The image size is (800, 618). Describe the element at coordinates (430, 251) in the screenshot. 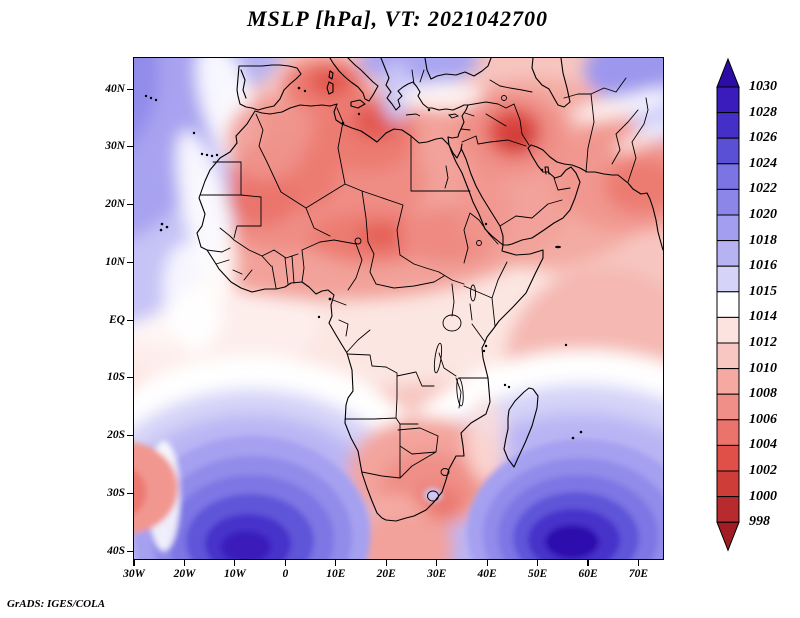

I see `lakes` at that location.